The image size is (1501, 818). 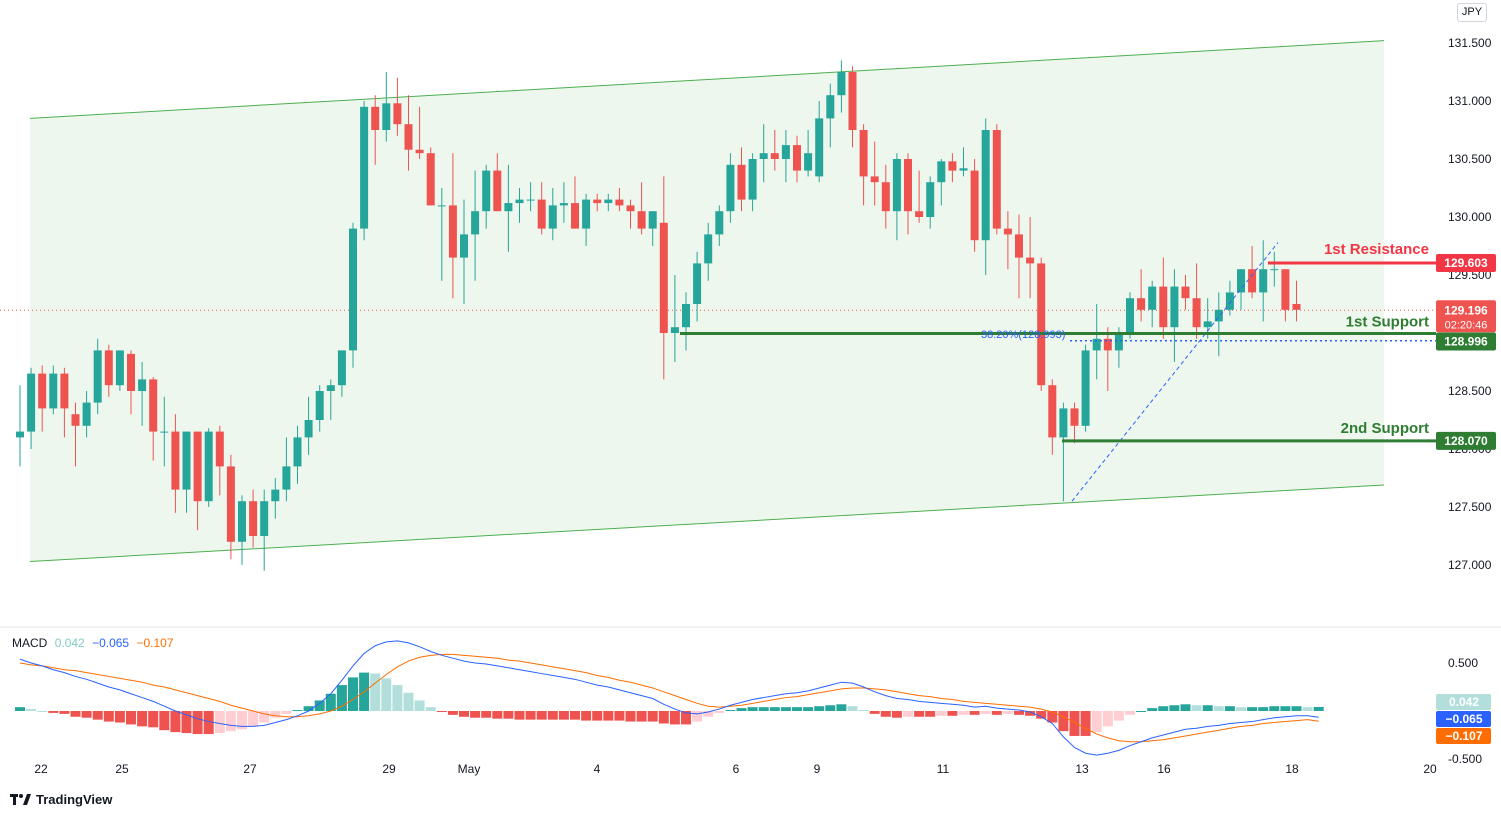 What do you see at coordinates (1164, 769) in the screenshot?
I see `time-axis-tick: 16` at bounding box center [1164, 769].